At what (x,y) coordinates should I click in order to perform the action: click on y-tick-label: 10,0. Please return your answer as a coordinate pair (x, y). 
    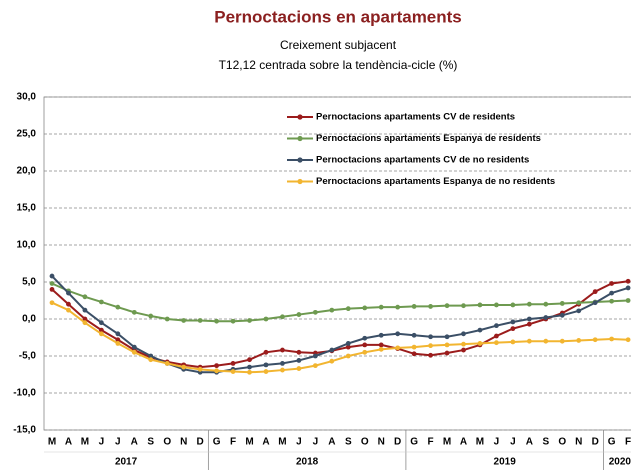
    Looking at the image, I should click on (27, 245).